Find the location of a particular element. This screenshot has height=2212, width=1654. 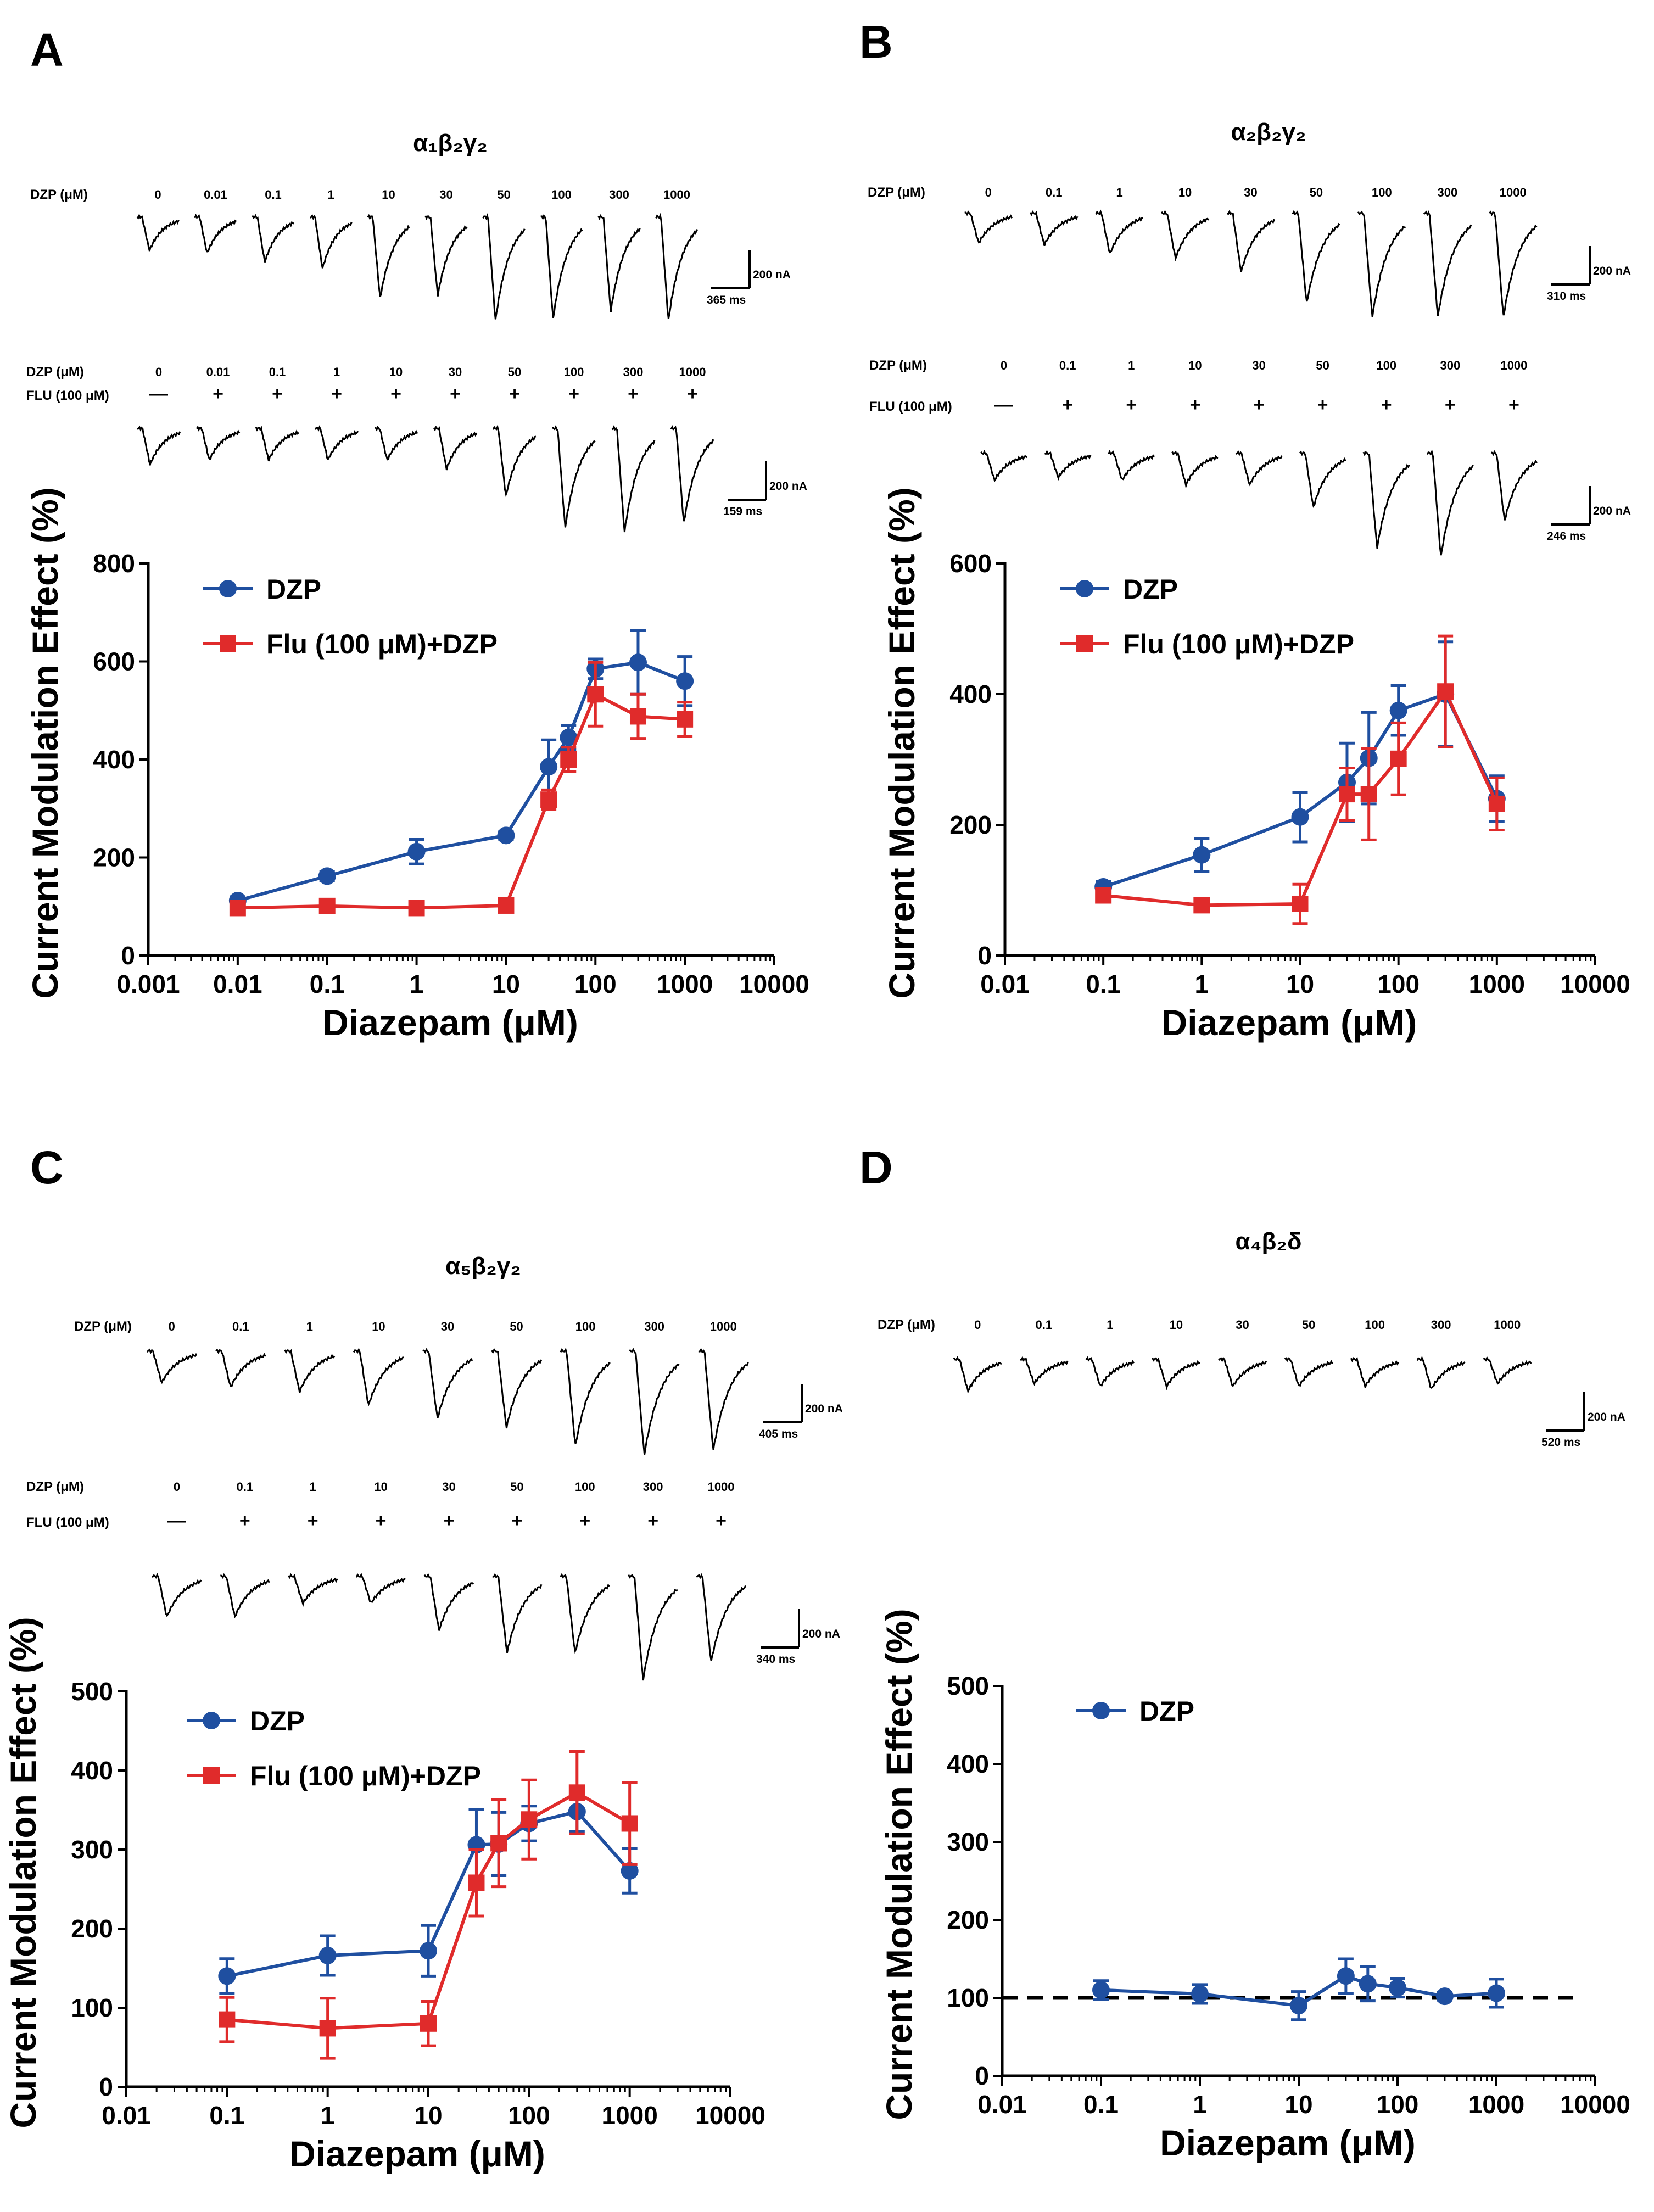

panel-letter: B is located at coordinates (876, 42).